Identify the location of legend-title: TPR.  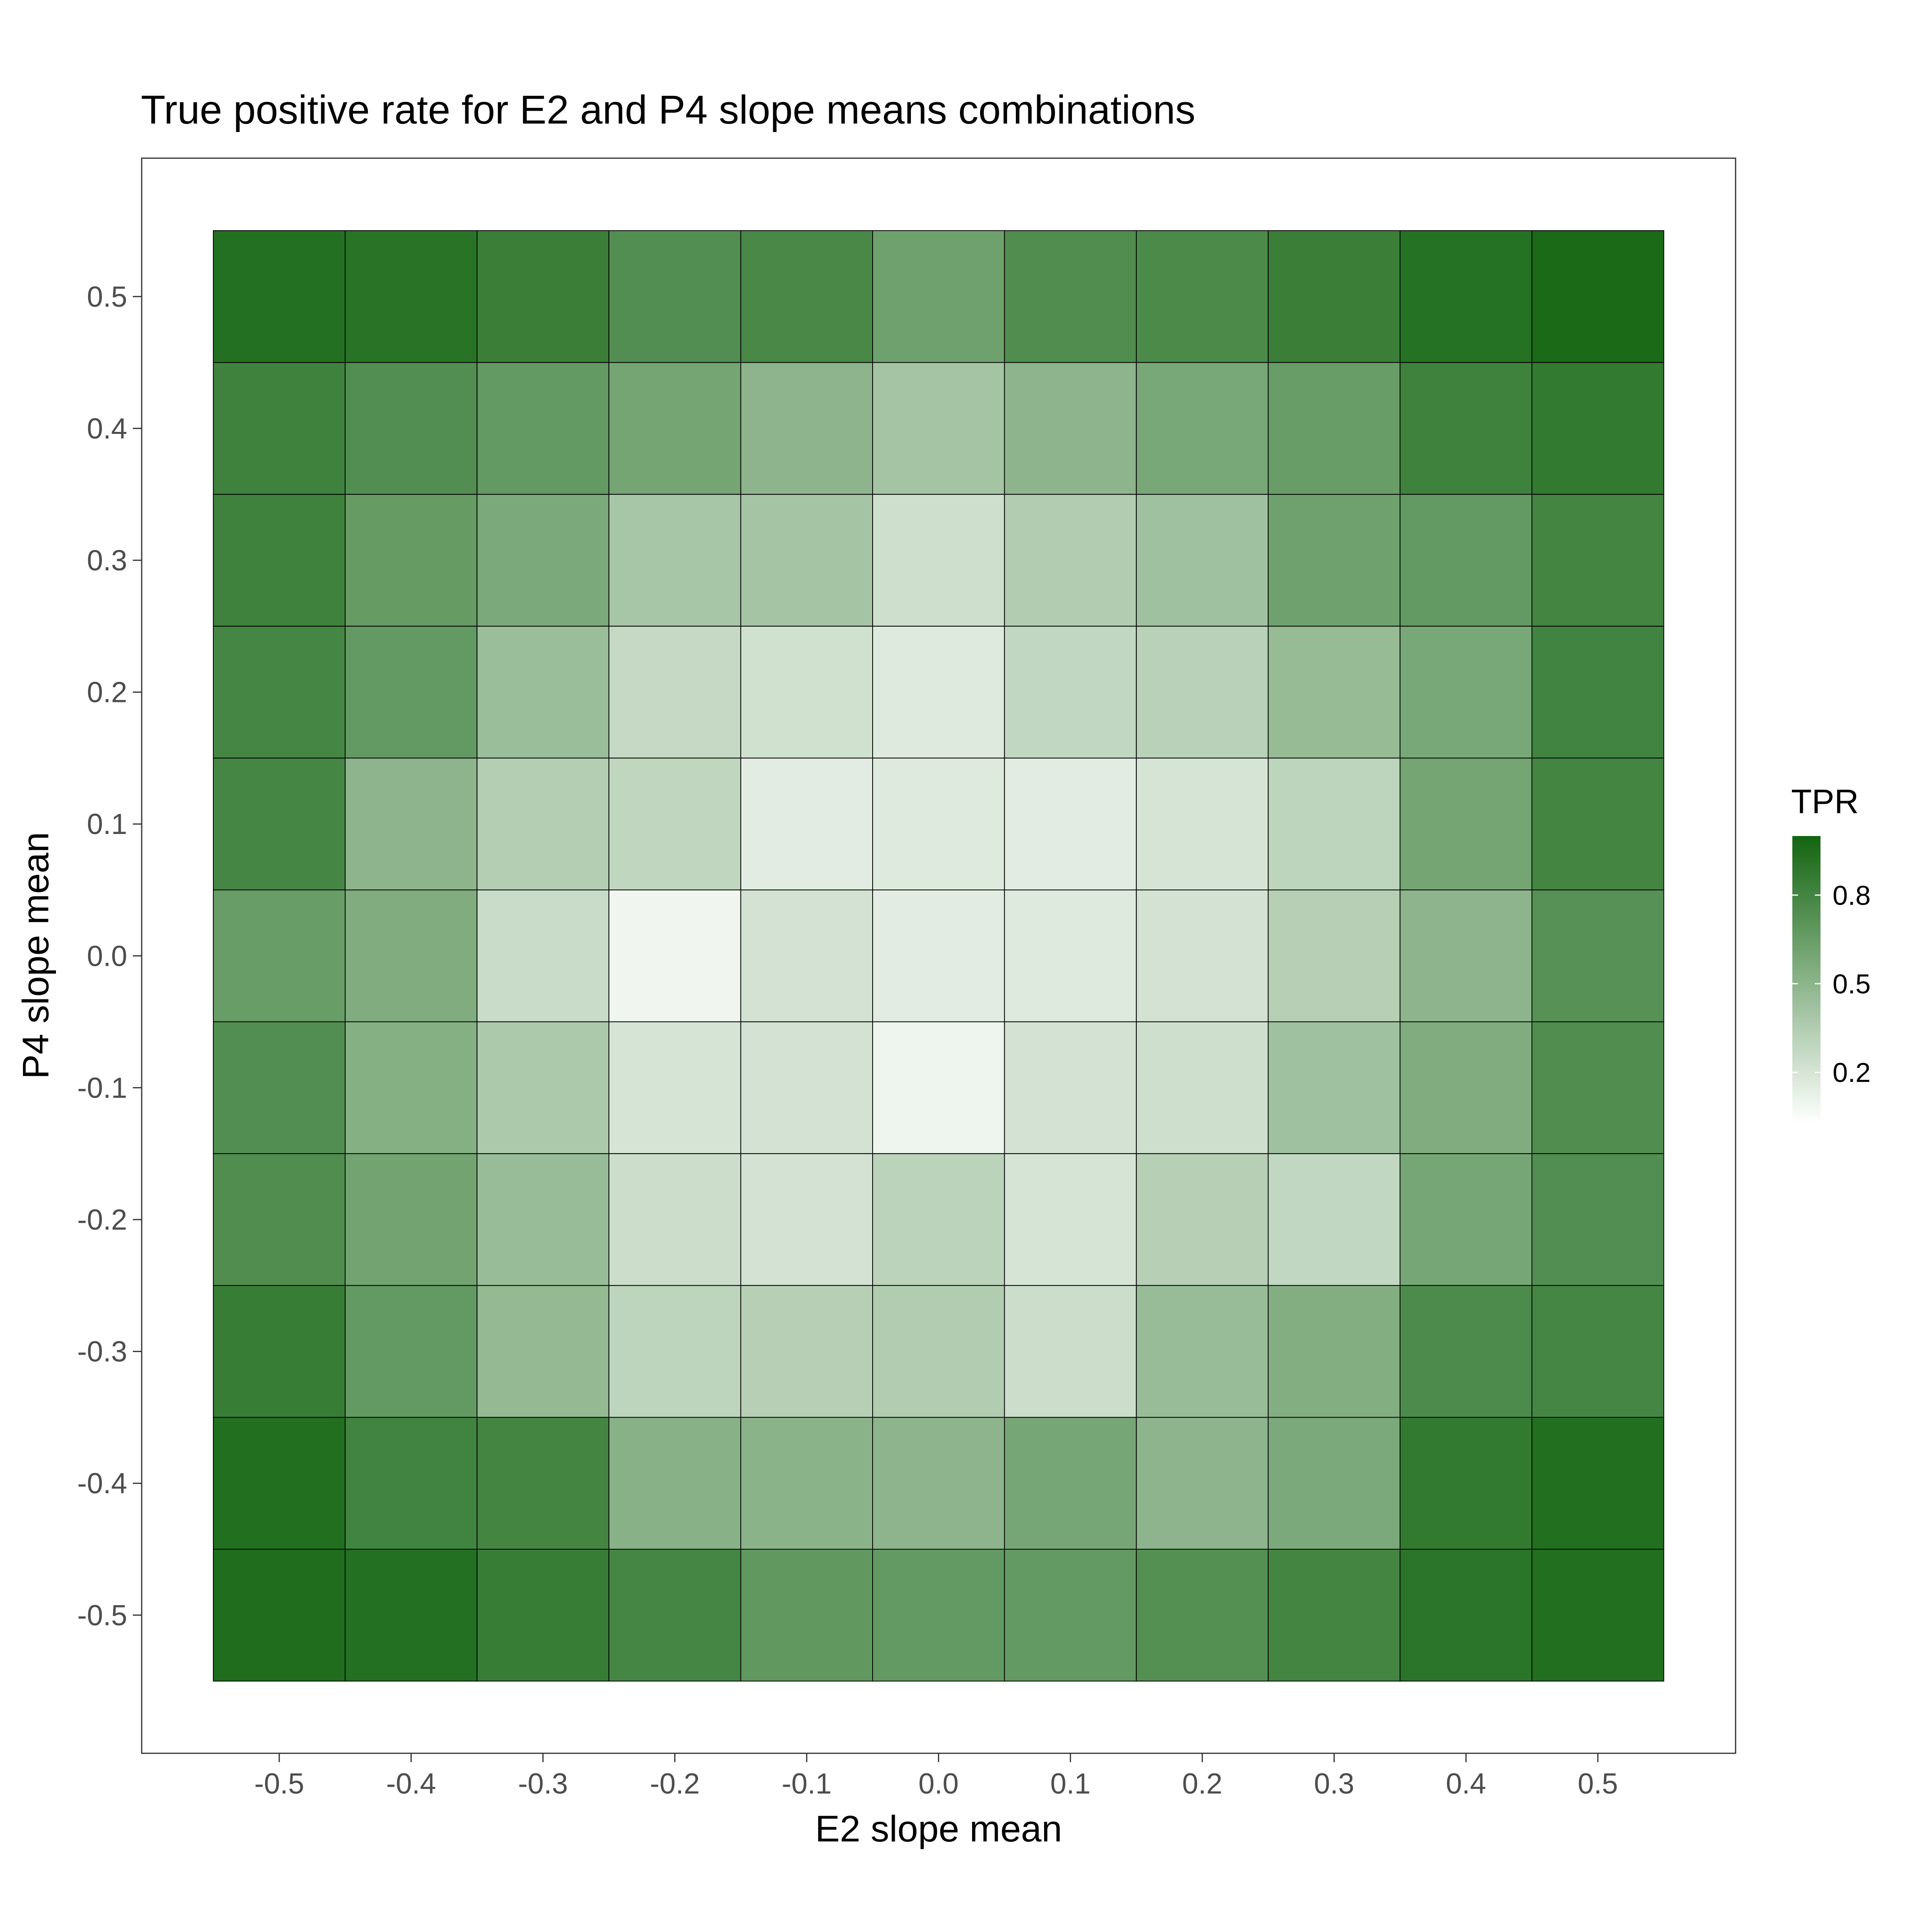
(1825, 801).